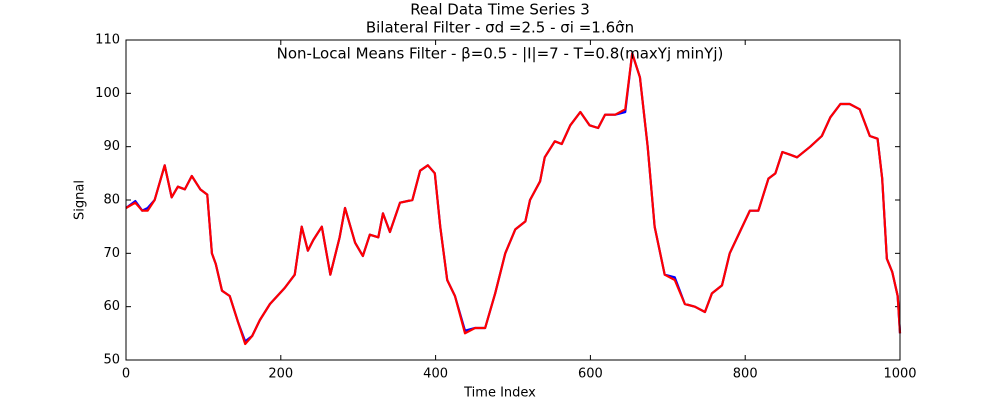 This screenshot has height=400, width=1000. What do you see at coordinates (435, 374) in the screenshot?
I see `x-tick-label: 400` at bounding box center [435, 374].